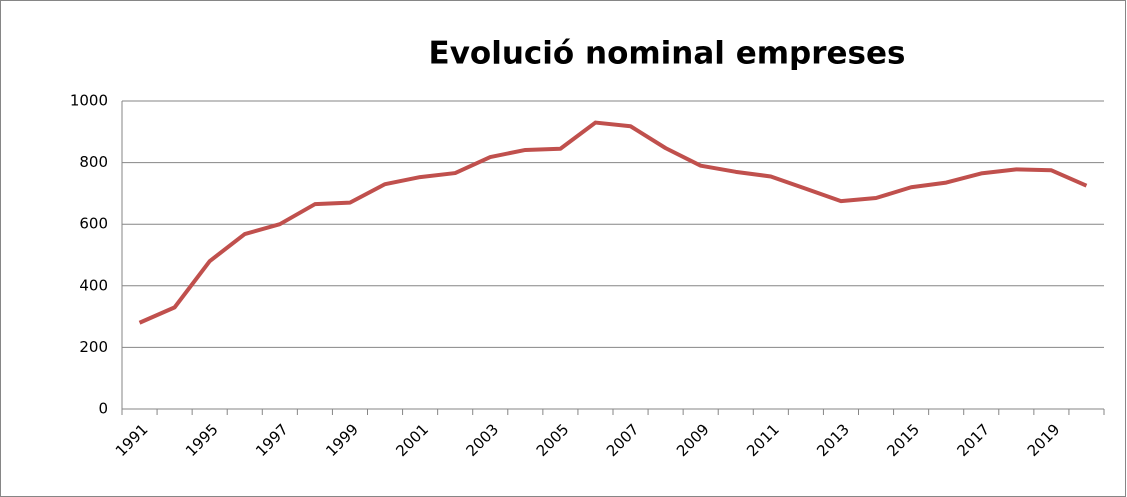 The height and width of the screenshot is (497, 1127). Describe the element at coordinates (93, 162) in the screenshot. I see `y-tick-label: 800` at that location.